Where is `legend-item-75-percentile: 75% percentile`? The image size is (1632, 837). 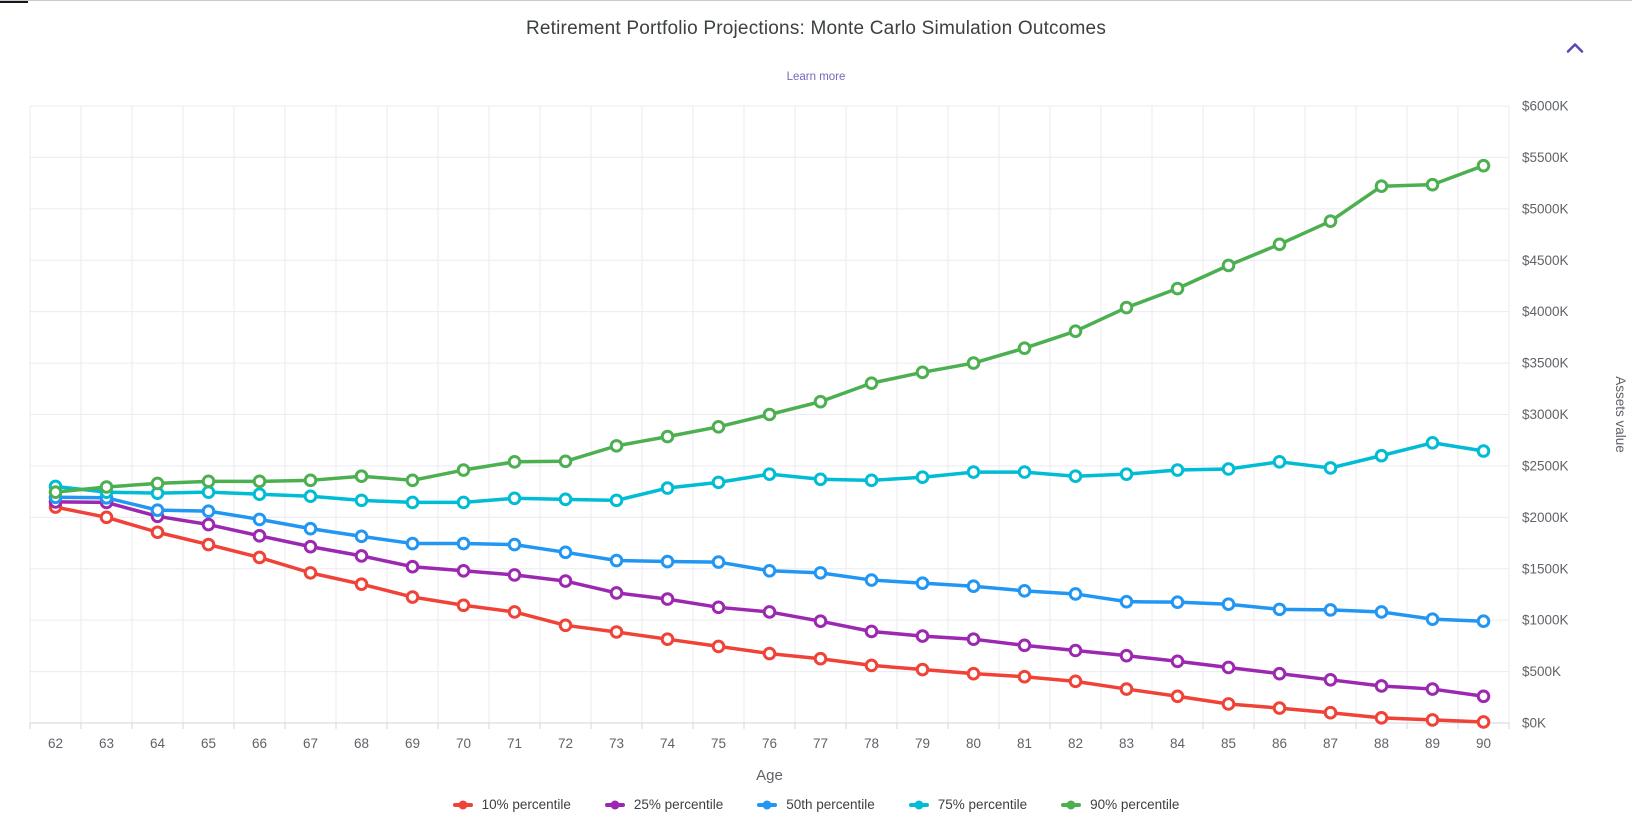 legend-item-75-percentile: 75% percentile is located at coordinates (967, 804).